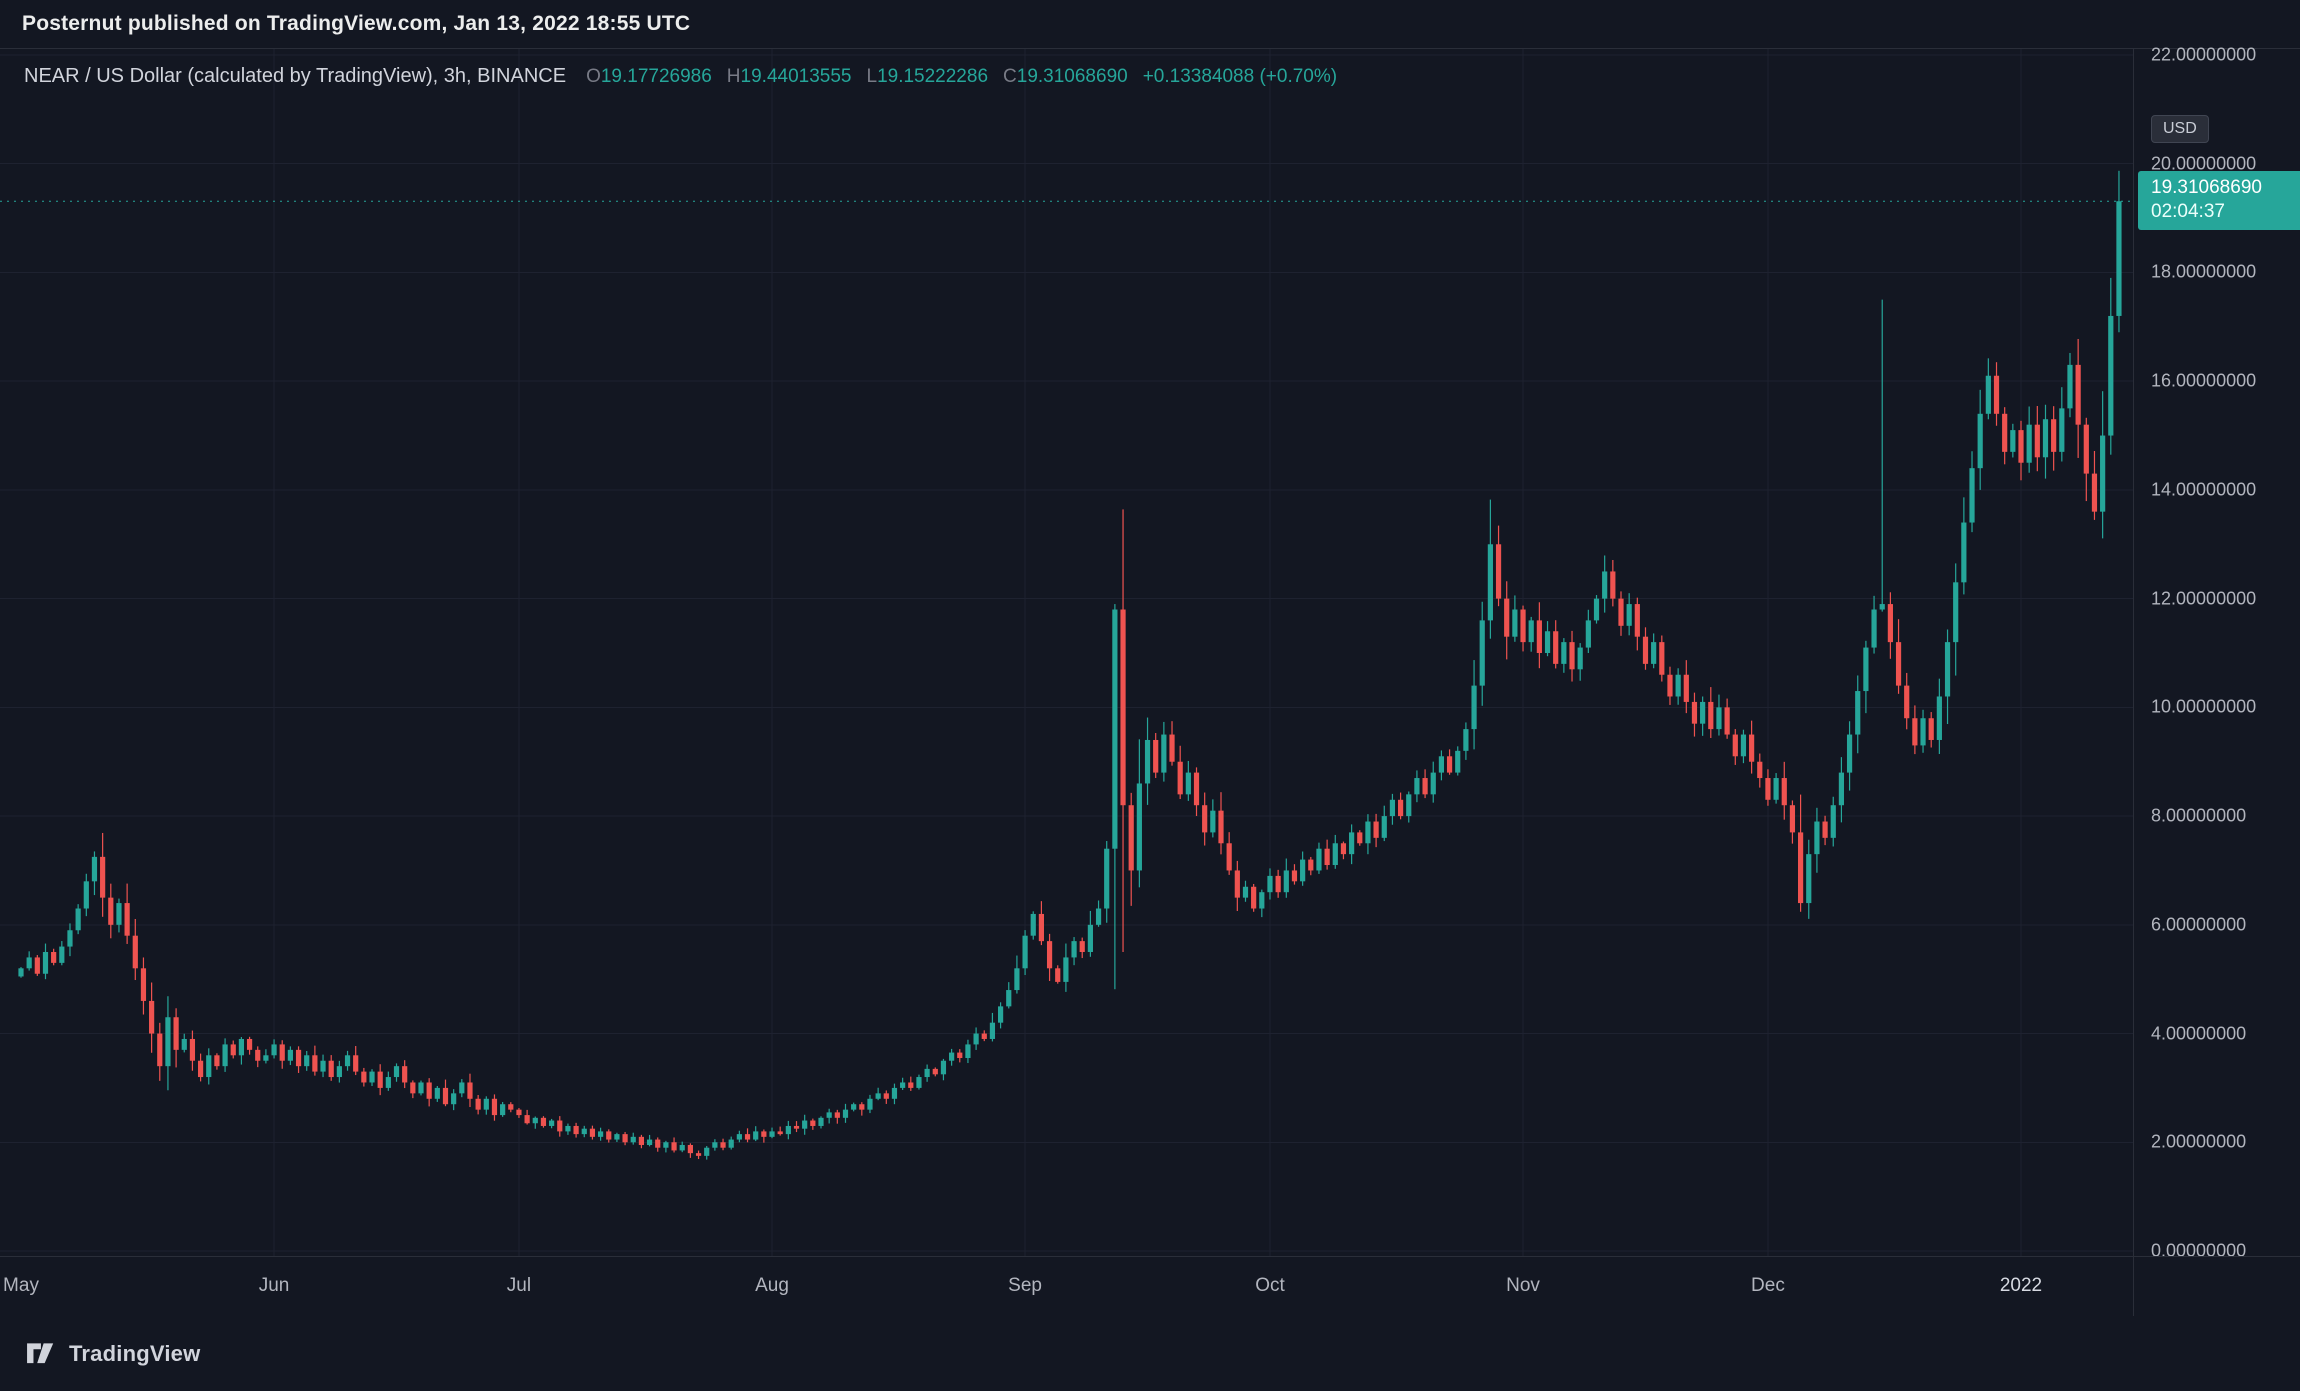  I want to click on price-axis-label: 0.00000000, so click(2199, 1250).